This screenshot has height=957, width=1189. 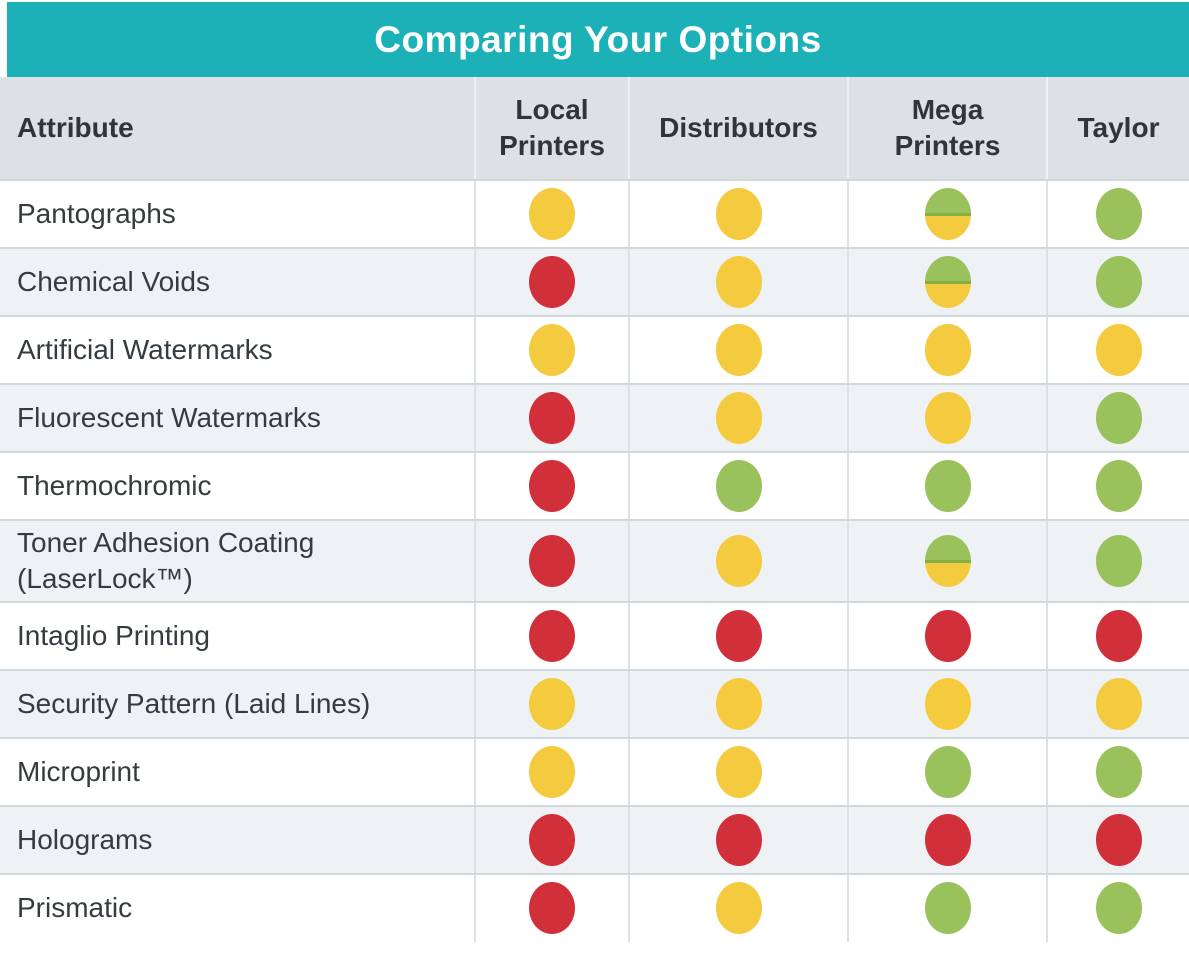 I want to click on table-row: Security Pattern (Laid Lines), so click(x=594, y=704).